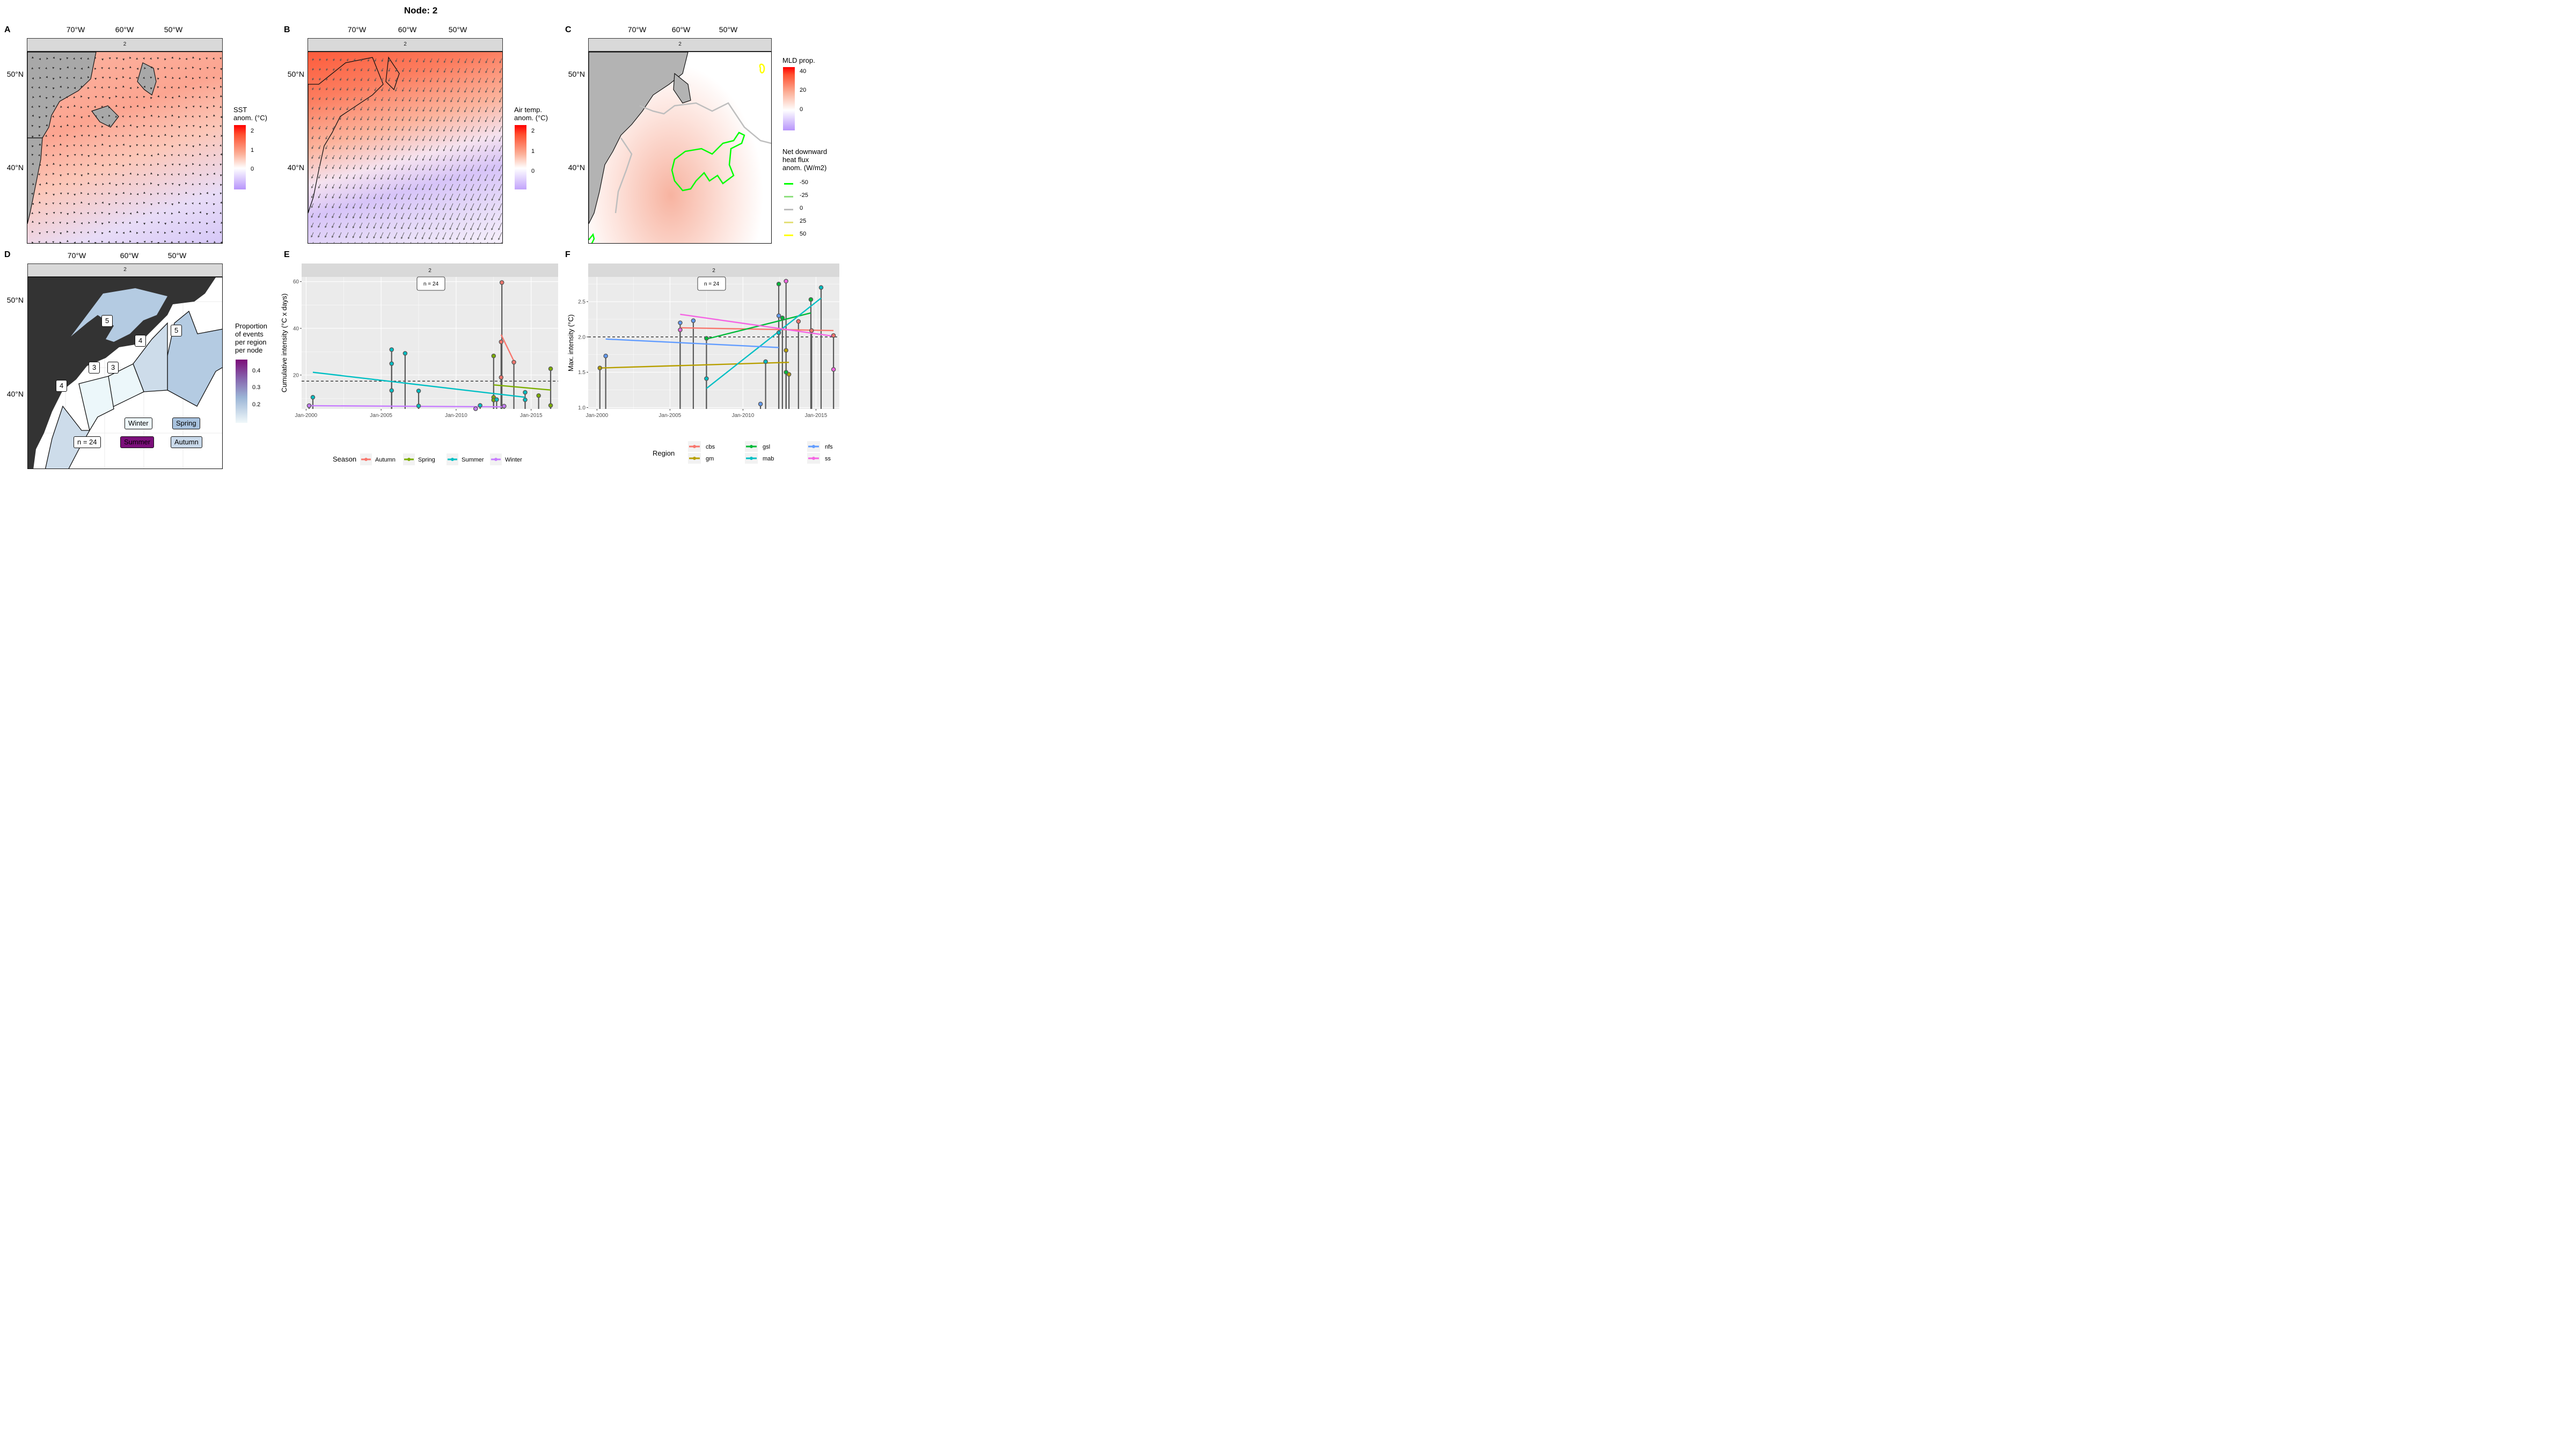 The image size is (2576, 1449). What do you see at coordinates (430, 343) in the screenshot?
I see `plot-background` at bounding box center [430, 343].